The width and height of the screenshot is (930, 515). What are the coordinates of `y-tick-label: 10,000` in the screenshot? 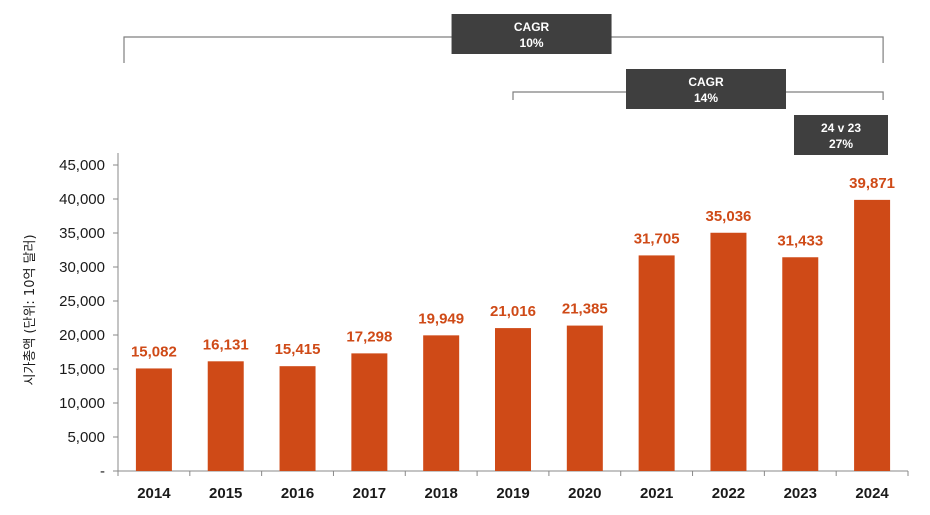 It's located at (82, 403).